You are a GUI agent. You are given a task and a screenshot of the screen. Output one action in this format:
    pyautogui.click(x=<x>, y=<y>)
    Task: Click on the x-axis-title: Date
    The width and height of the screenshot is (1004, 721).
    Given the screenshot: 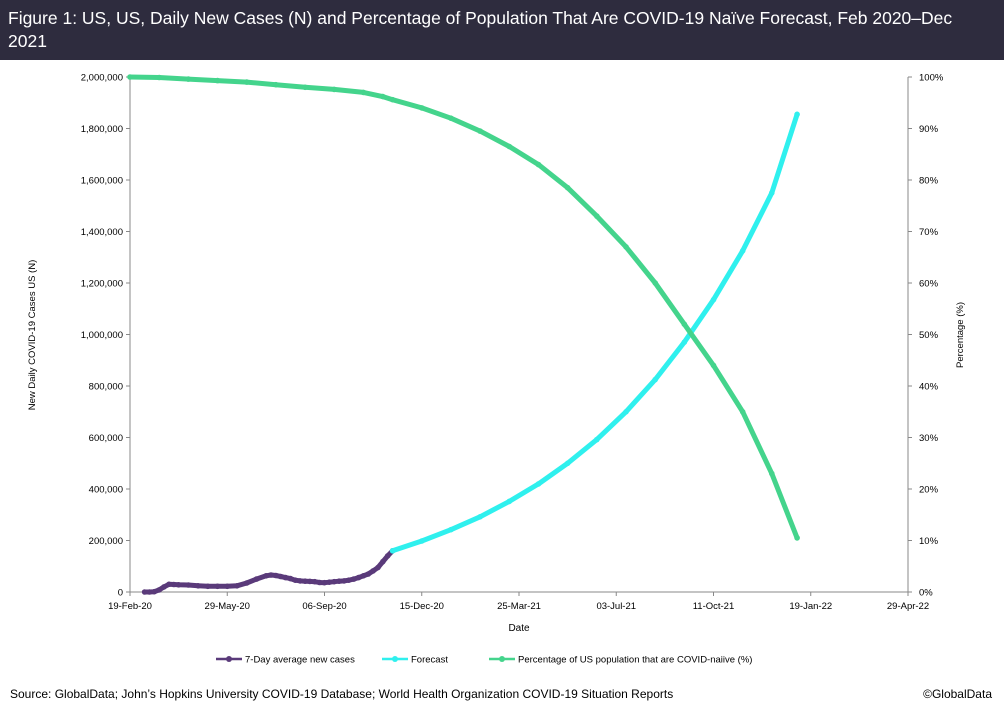 What is the action you would take?
    pyautogui.click(x=519, y=628)
    